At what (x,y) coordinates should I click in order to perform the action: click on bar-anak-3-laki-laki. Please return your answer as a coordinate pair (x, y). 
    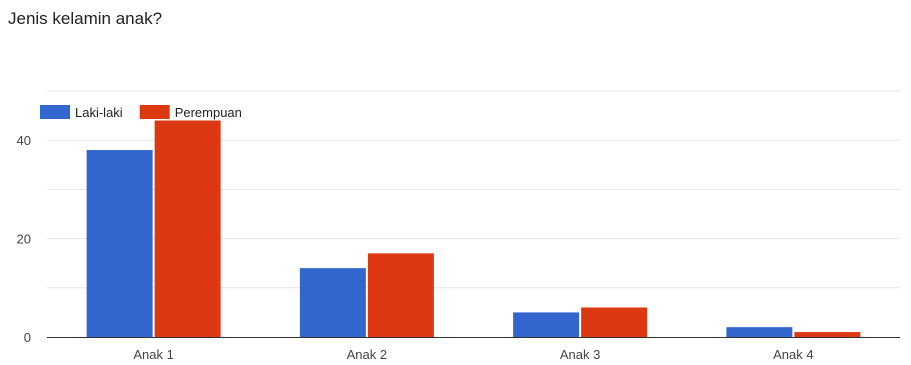
    Looking at the image, I should click on (546, 324).